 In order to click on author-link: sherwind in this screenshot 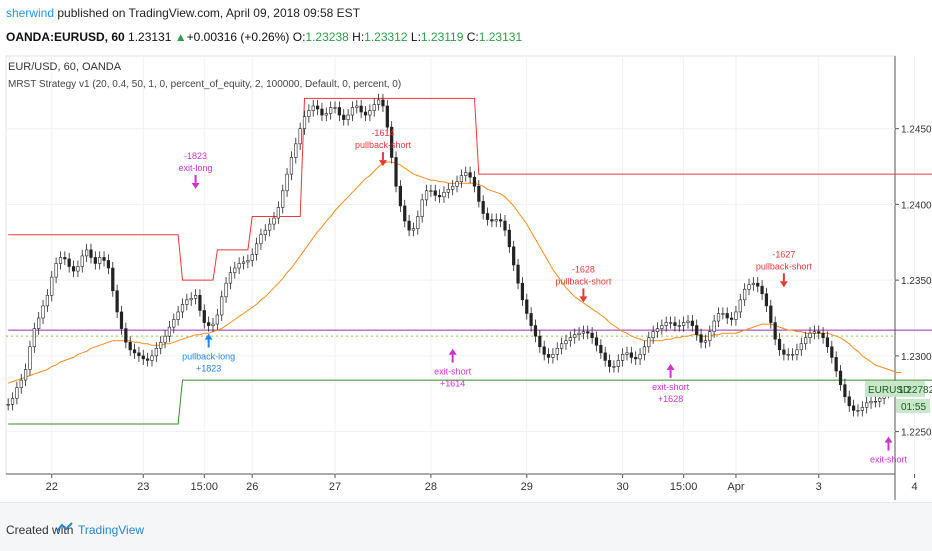, I will do `click(30, 13)`.